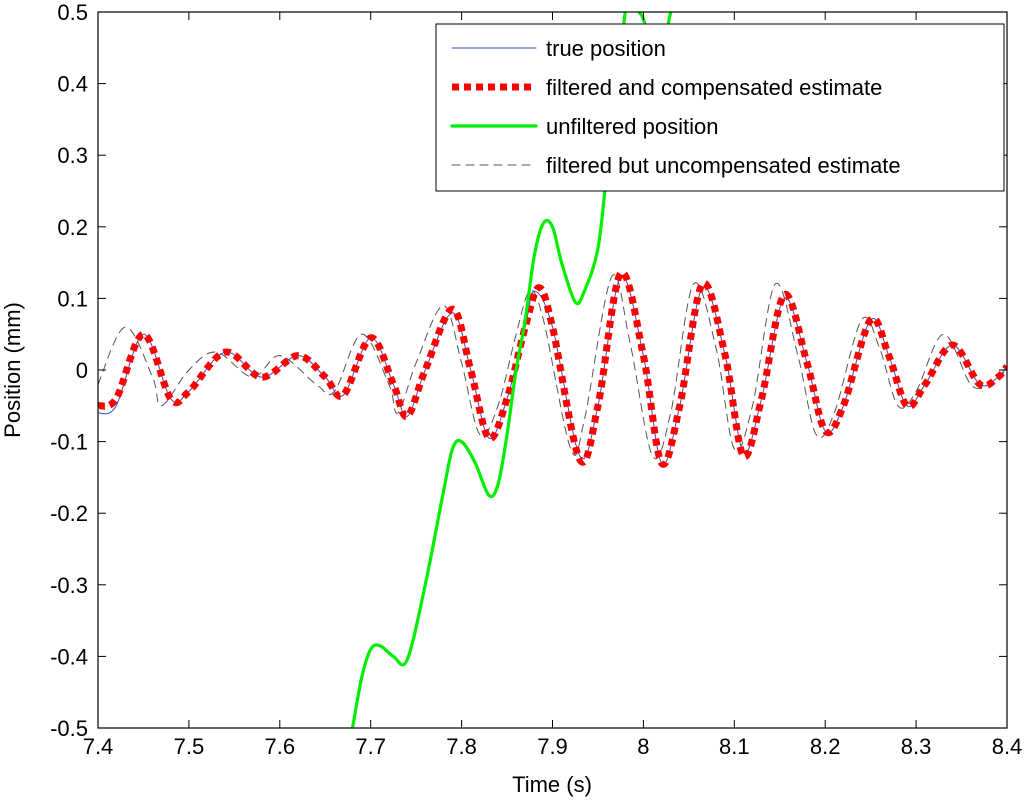  I want to click on x-tick-label: 7.5, so click(189, 746).